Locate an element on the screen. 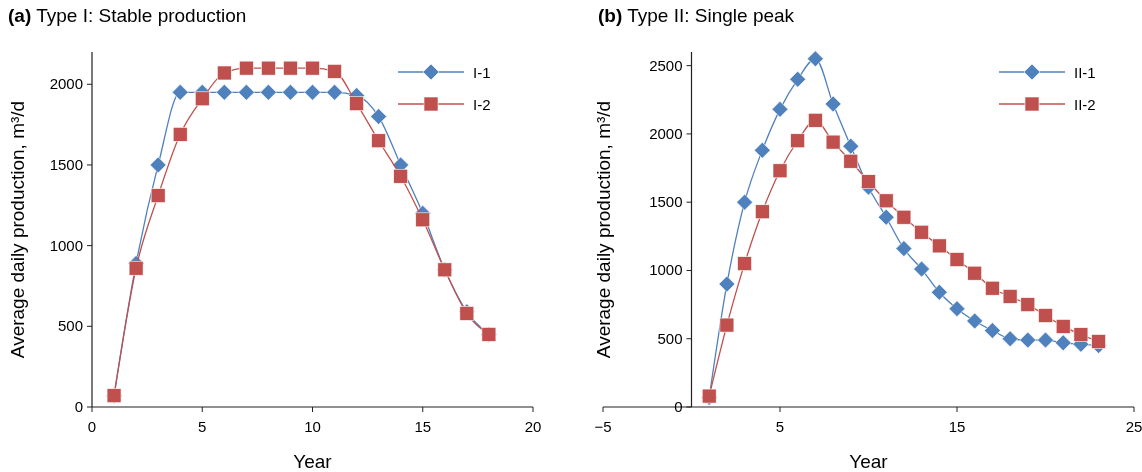  x-tick-label: 25 is located at coordinates (1133, 426).